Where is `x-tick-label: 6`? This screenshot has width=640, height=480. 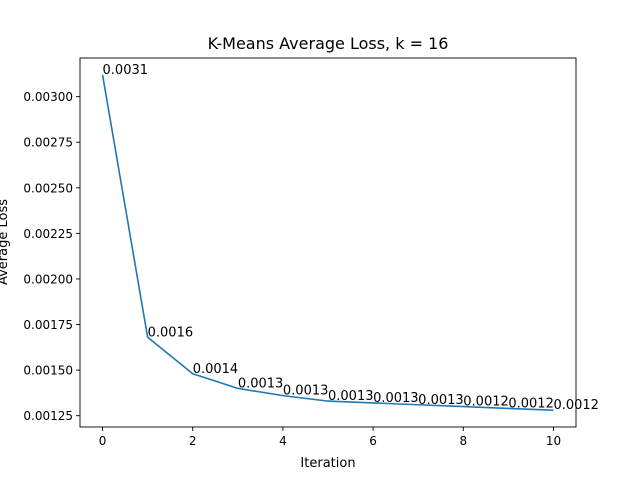 x-tick-label: 6 is located at coordinates (373, 441).